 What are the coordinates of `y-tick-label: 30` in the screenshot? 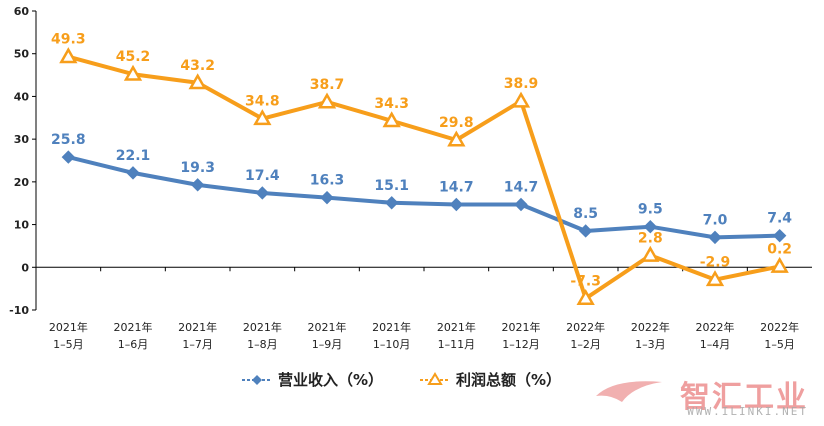 It's located at (22, 139).